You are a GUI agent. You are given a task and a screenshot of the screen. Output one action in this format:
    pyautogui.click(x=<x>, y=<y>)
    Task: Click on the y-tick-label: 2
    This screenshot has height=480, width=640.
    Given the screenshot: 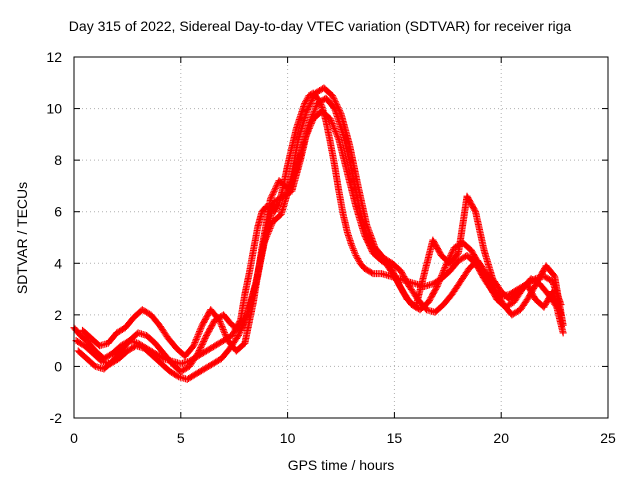 What is the action you would take?
    pyautogui.click(x=58, y=315)
    